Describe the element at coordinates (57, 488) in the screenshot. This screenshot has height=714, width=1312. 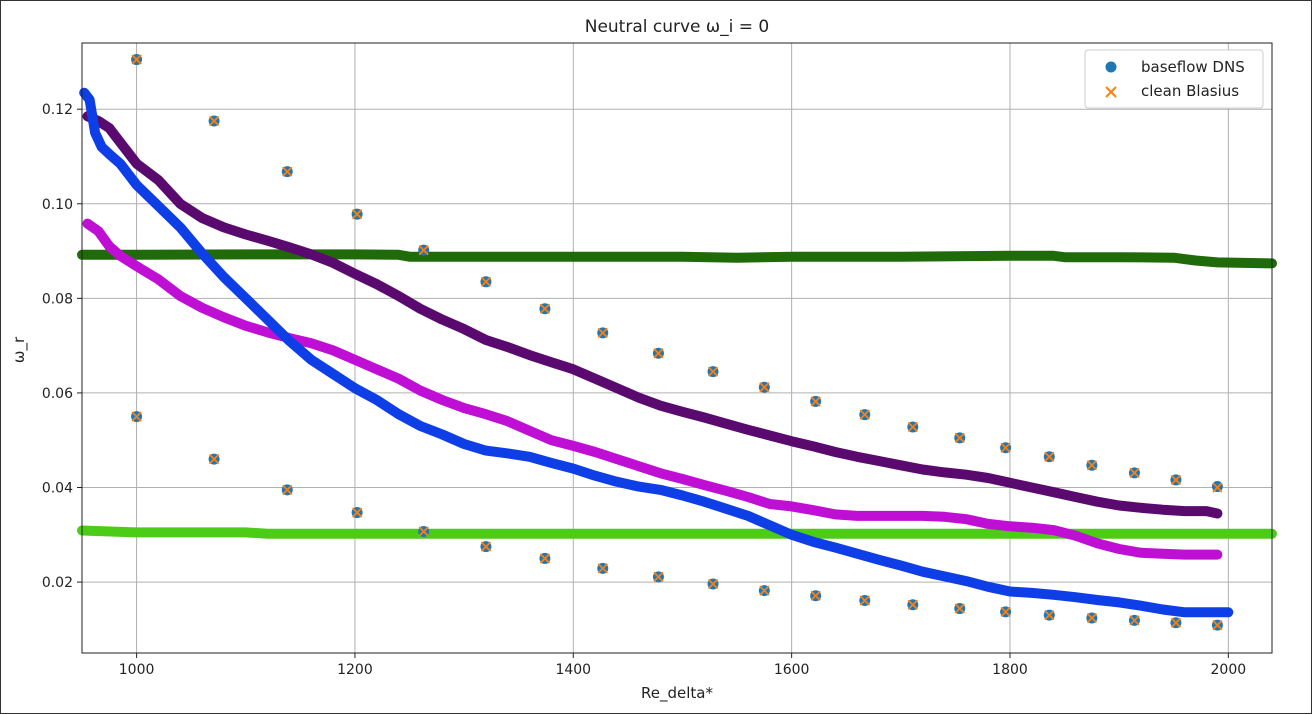
I see `y-tick-label: 0.04` at that location.